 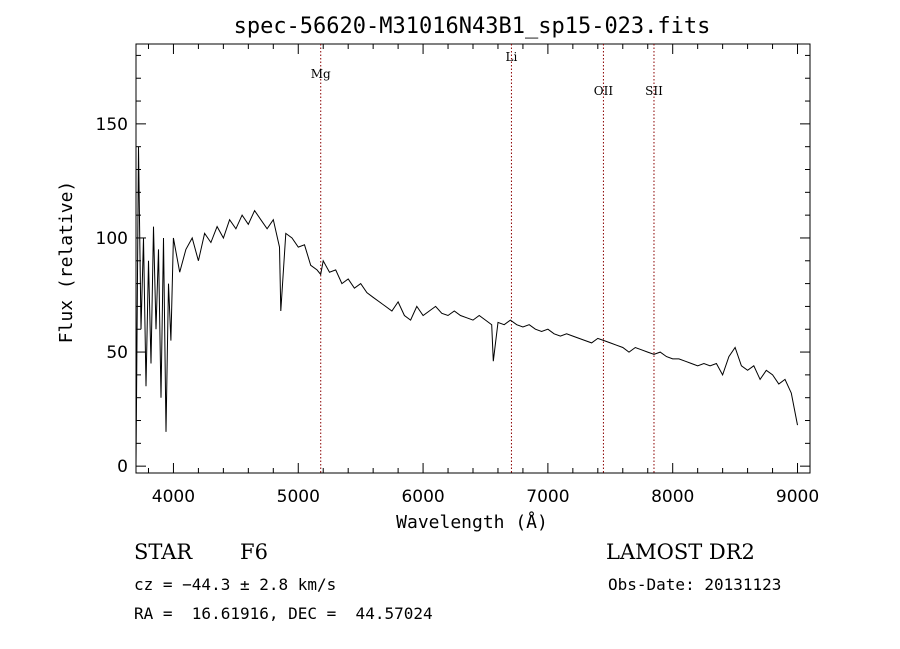 I want to click on y-axis-label: Flux (relative), so click(x=66, y=262).